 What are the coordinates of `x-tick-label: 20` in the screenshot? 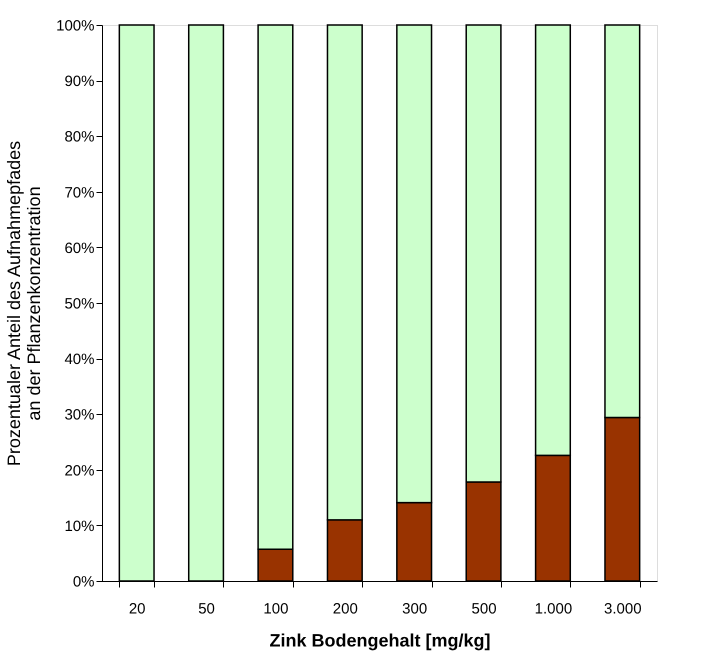 It's located at (137, 609).